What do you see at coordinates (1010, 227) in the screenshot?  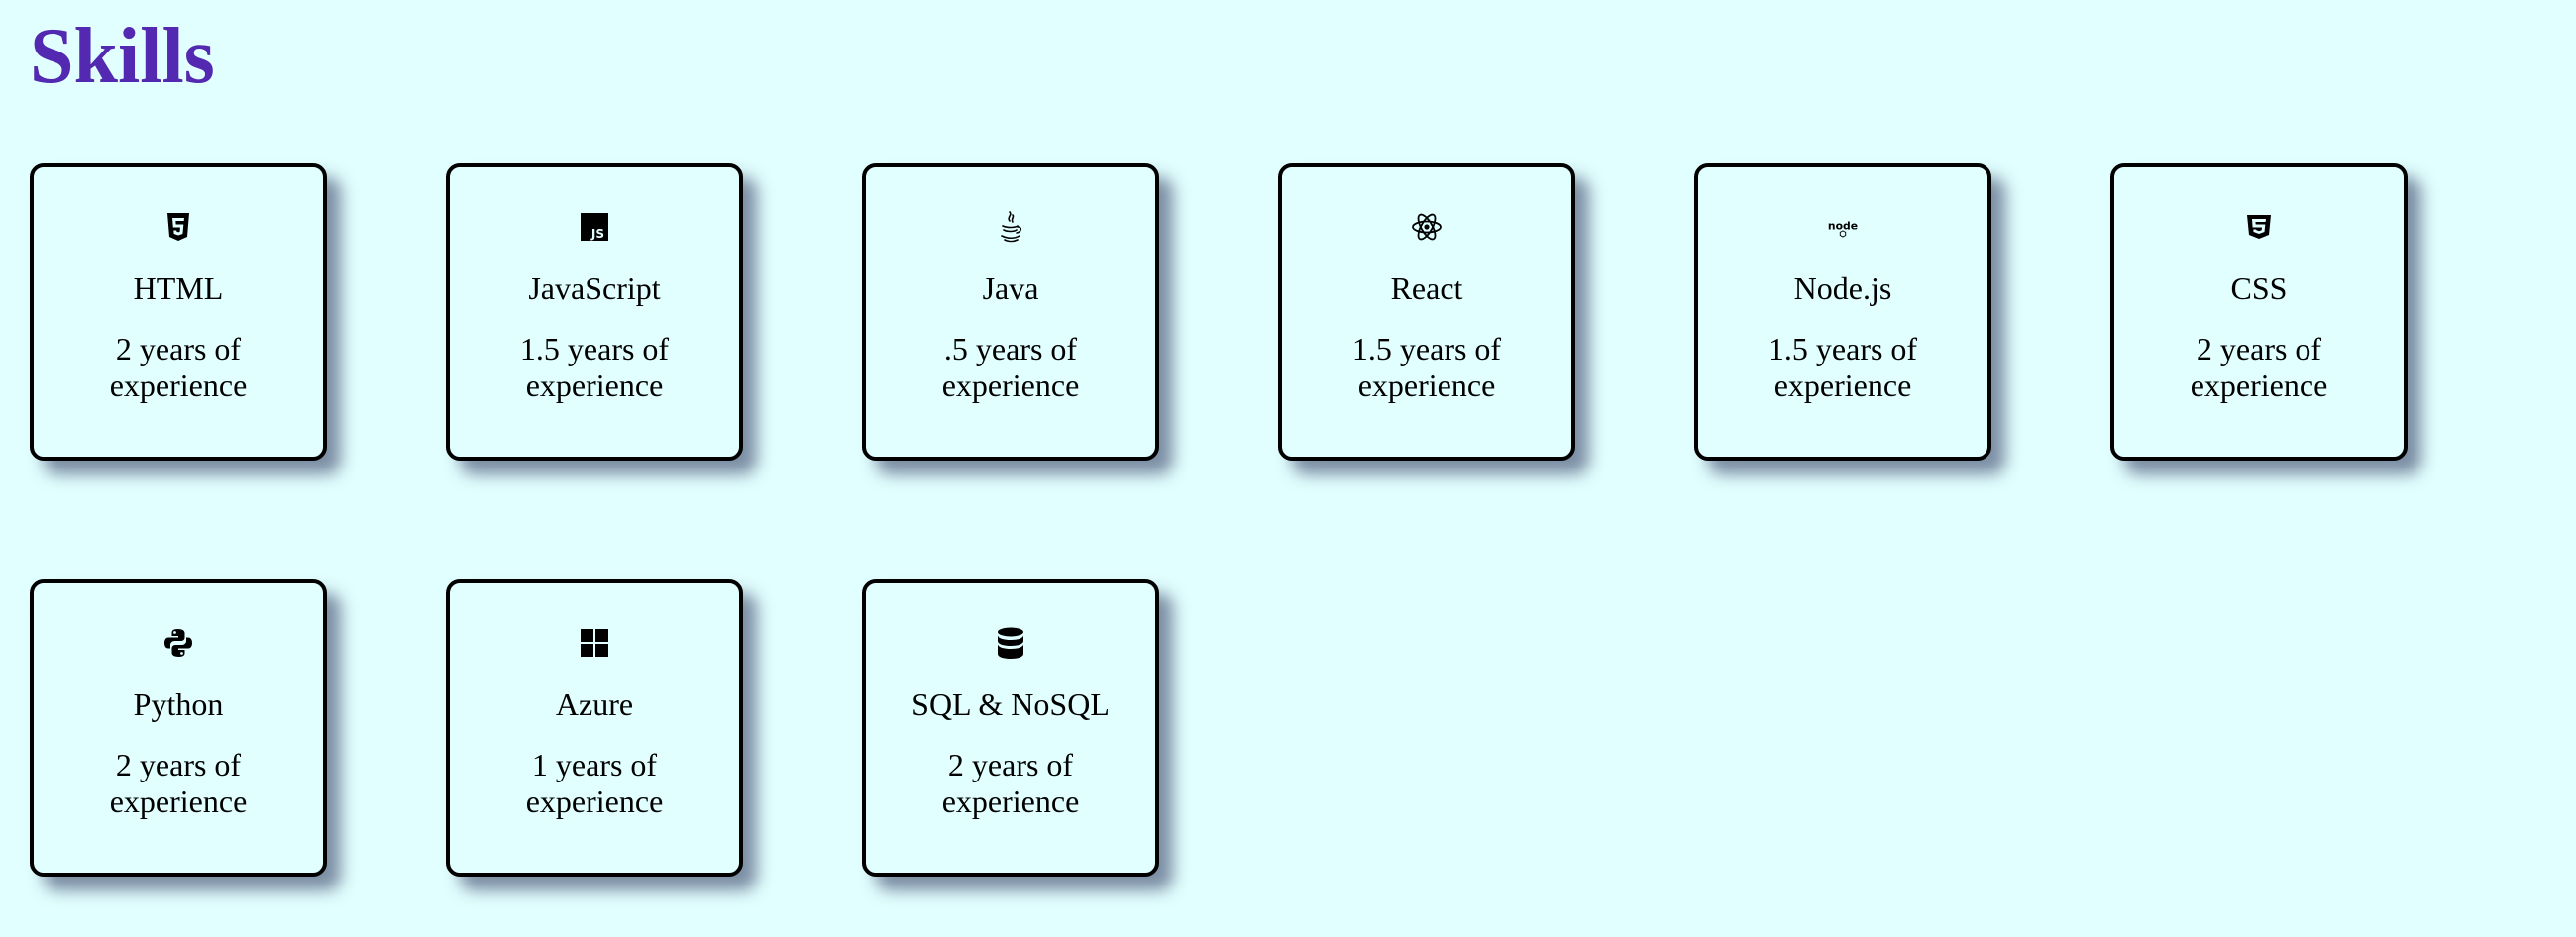 I see `java-icon` at bounding box center [1010, 227].